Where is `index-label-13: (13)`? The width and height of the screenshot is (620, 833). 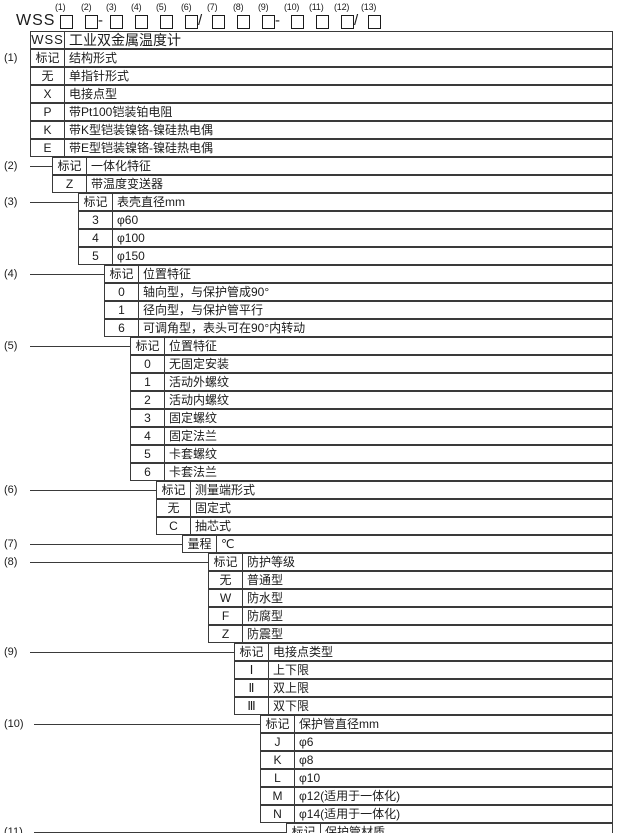 index-label-13: (13) is located at coordinates (369, 7).